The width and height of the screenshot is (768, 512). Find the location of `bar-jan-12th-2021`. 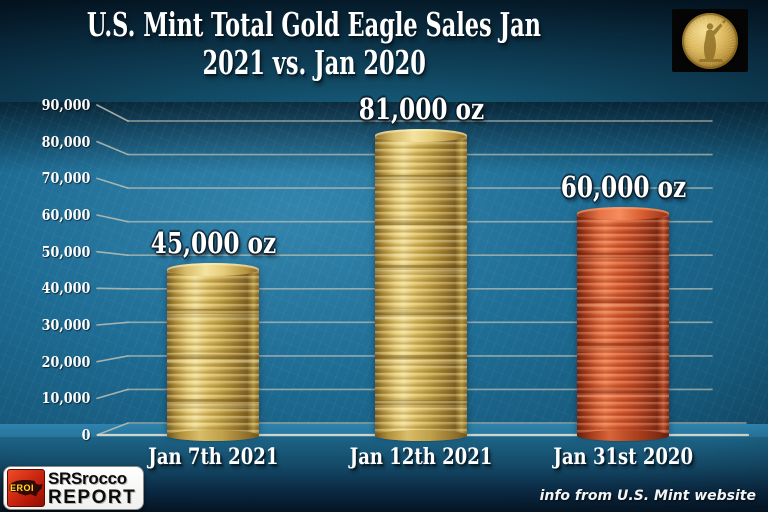

bar-jan-12th-2021 is located at coordinates (421, 285).